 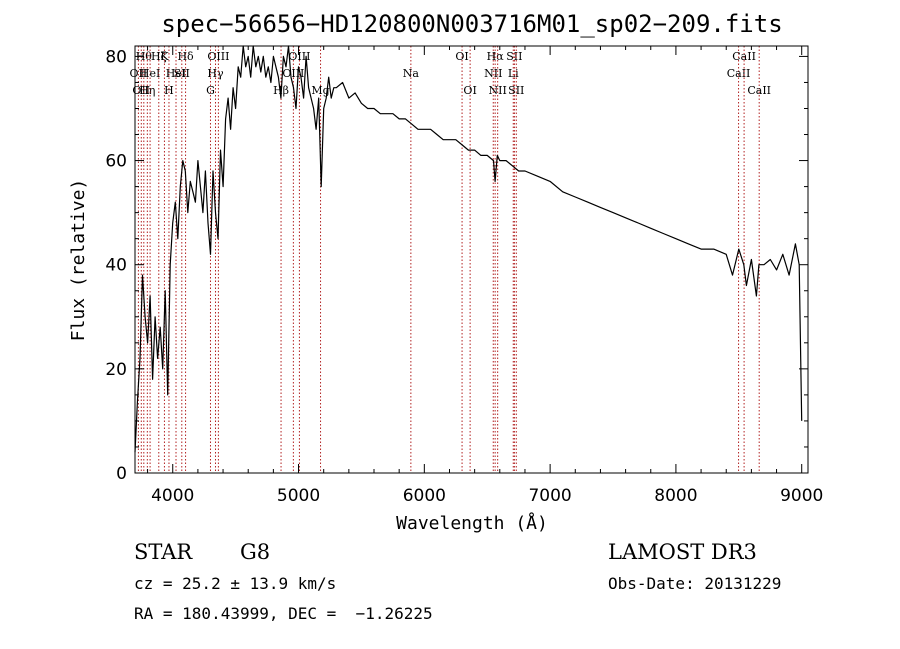 I want to click on x-tick-label-0: 4000, so click(x=172, y=496).